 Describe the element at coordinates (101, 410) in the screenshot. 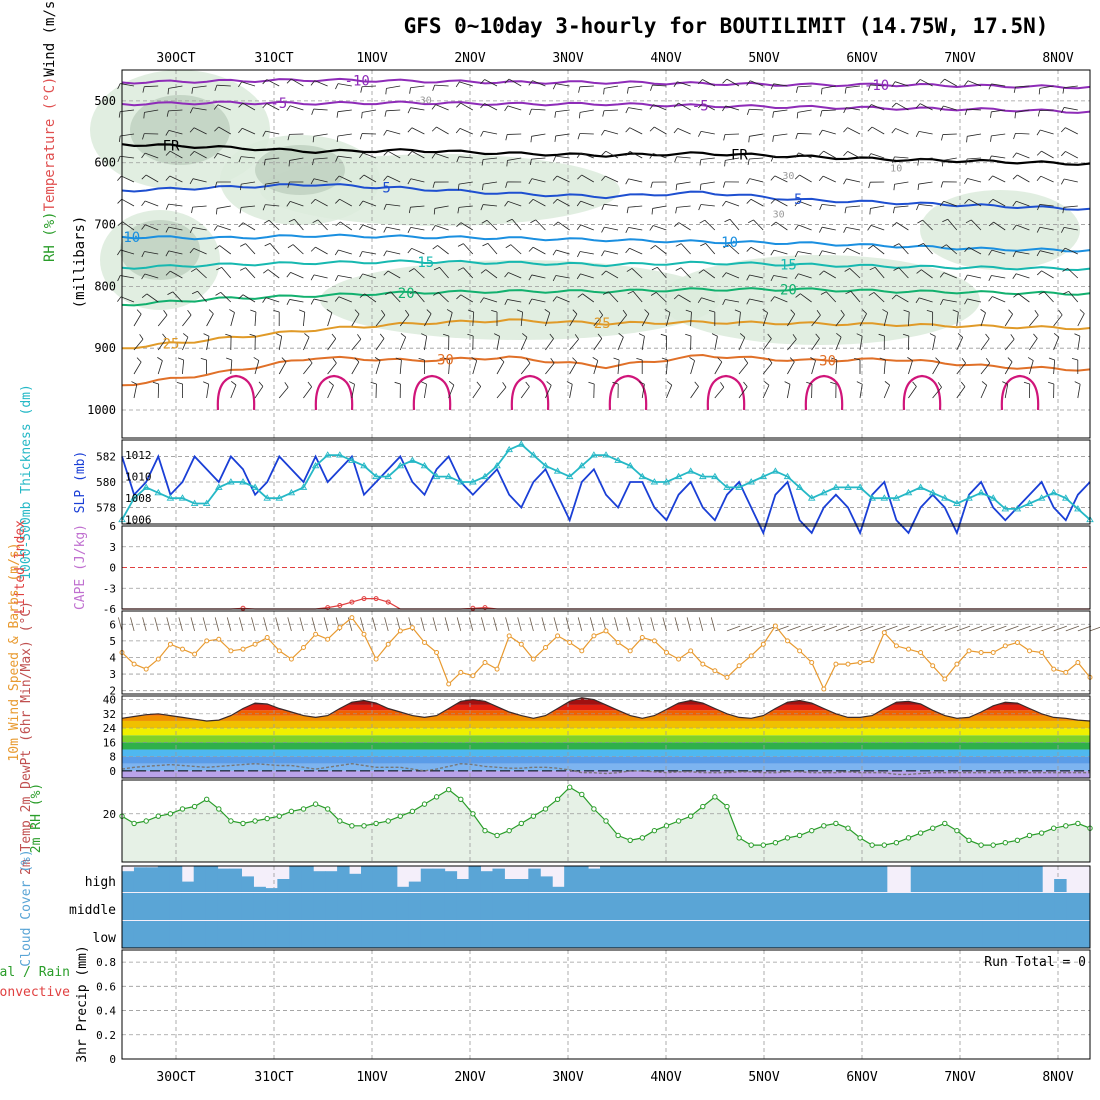

I see `pressure-tick-label: 1000` at that location.